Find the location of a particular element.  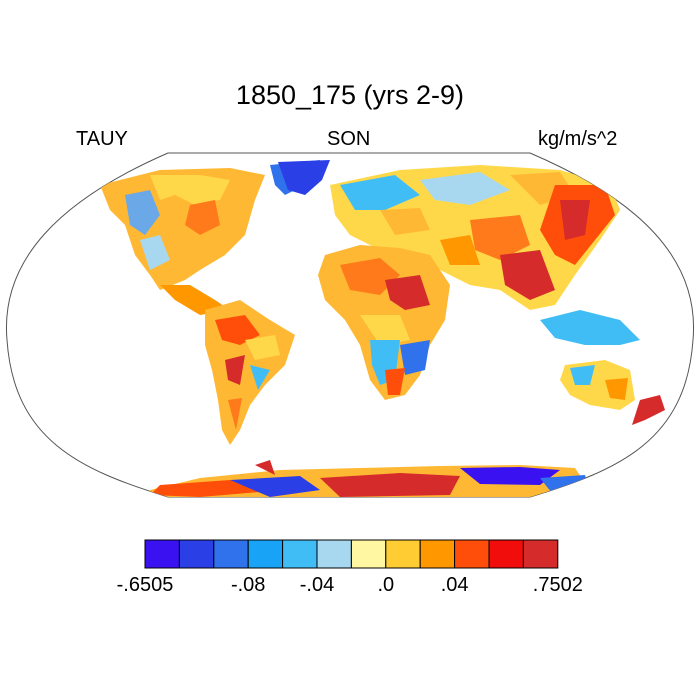

colorbar-tick-label: .0 is located at coordinates (386, 585).